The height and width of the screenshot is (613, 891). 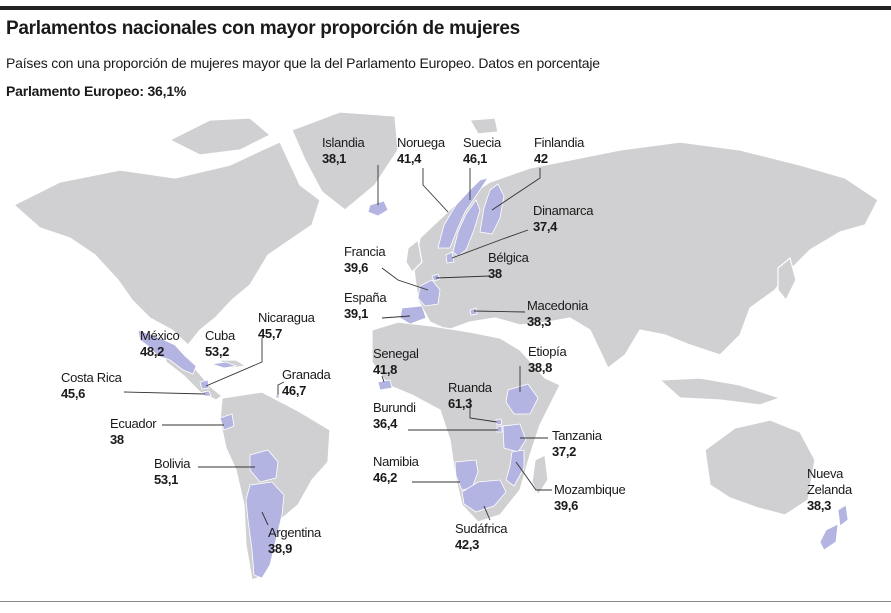 I want to click on australia-land, so click(x=760, y=467).